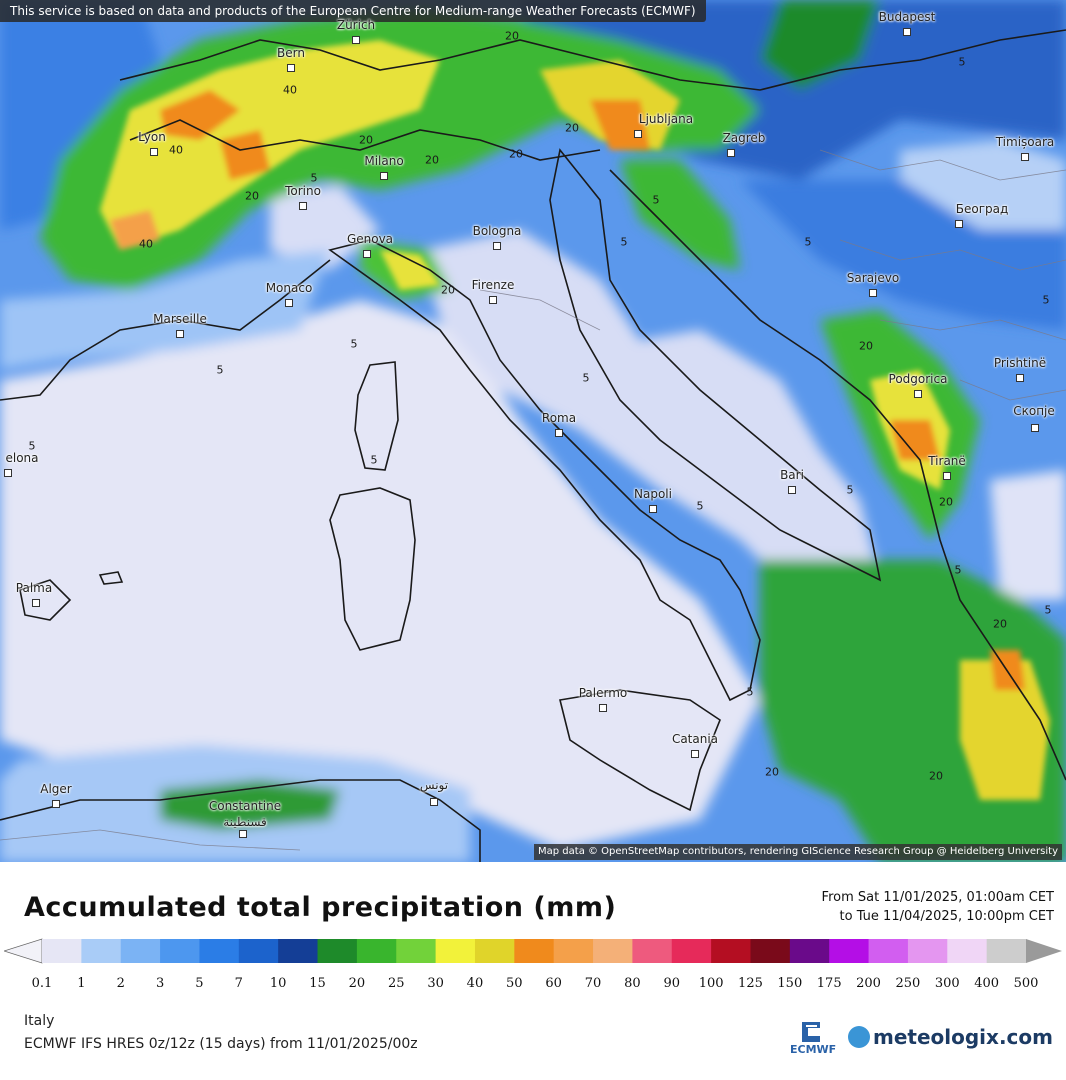 The height and width of the screenshot is (1080, 1066). What do you see at coordinates (1025, 142) in the screenshot?
I see `city-label-timisoara: Timișoara` at bounding box center [1025, 142].